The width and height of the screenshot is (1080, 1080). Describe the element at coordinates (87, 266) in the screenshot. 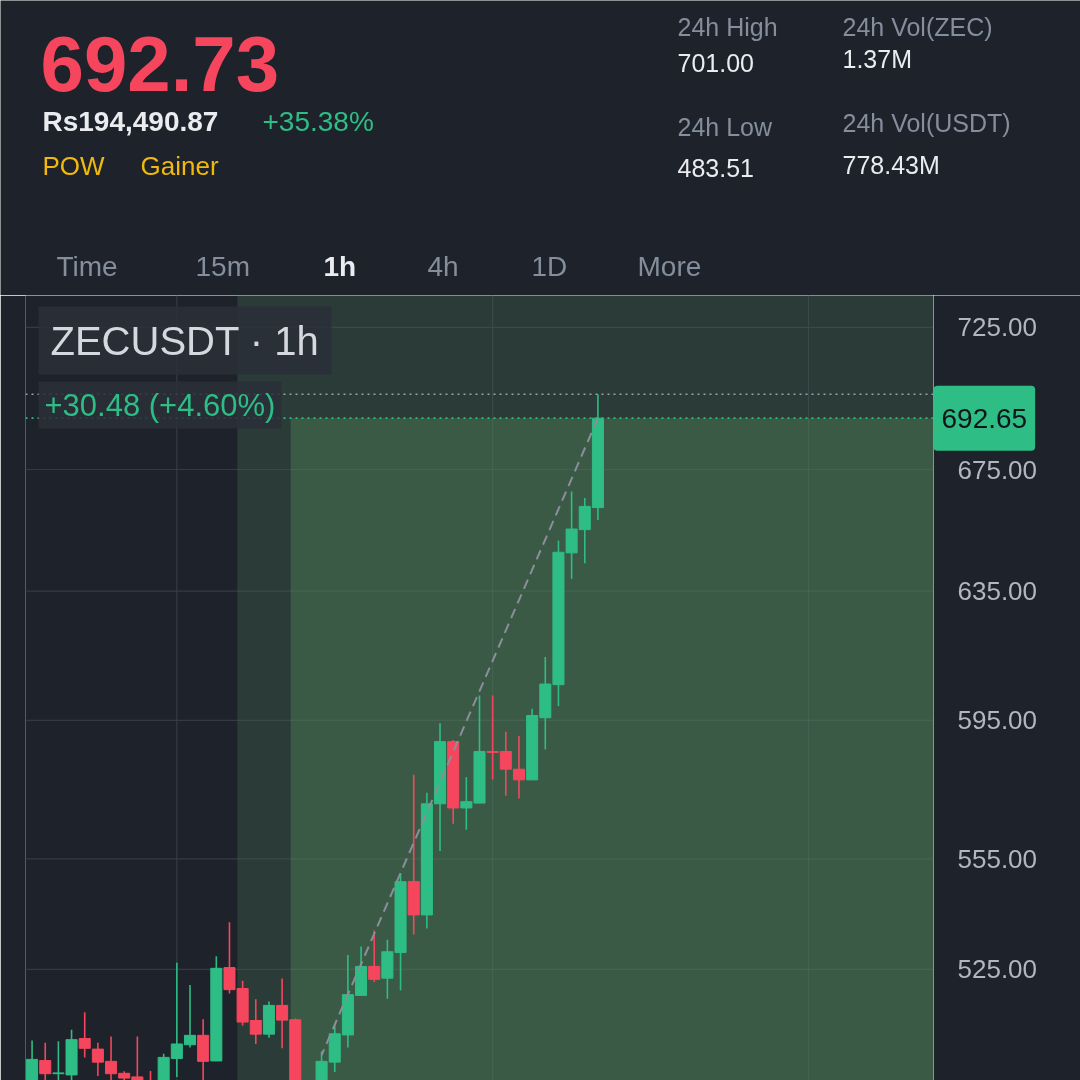

I see `text: Time` at that location.